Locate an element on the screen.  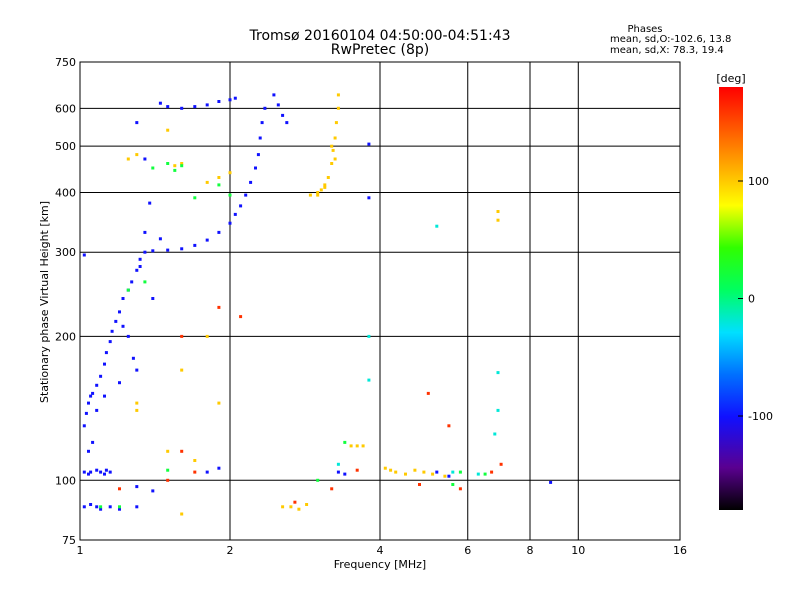
colorbar-ticks: 100 0 -100 is located at coordinates (755, 299).